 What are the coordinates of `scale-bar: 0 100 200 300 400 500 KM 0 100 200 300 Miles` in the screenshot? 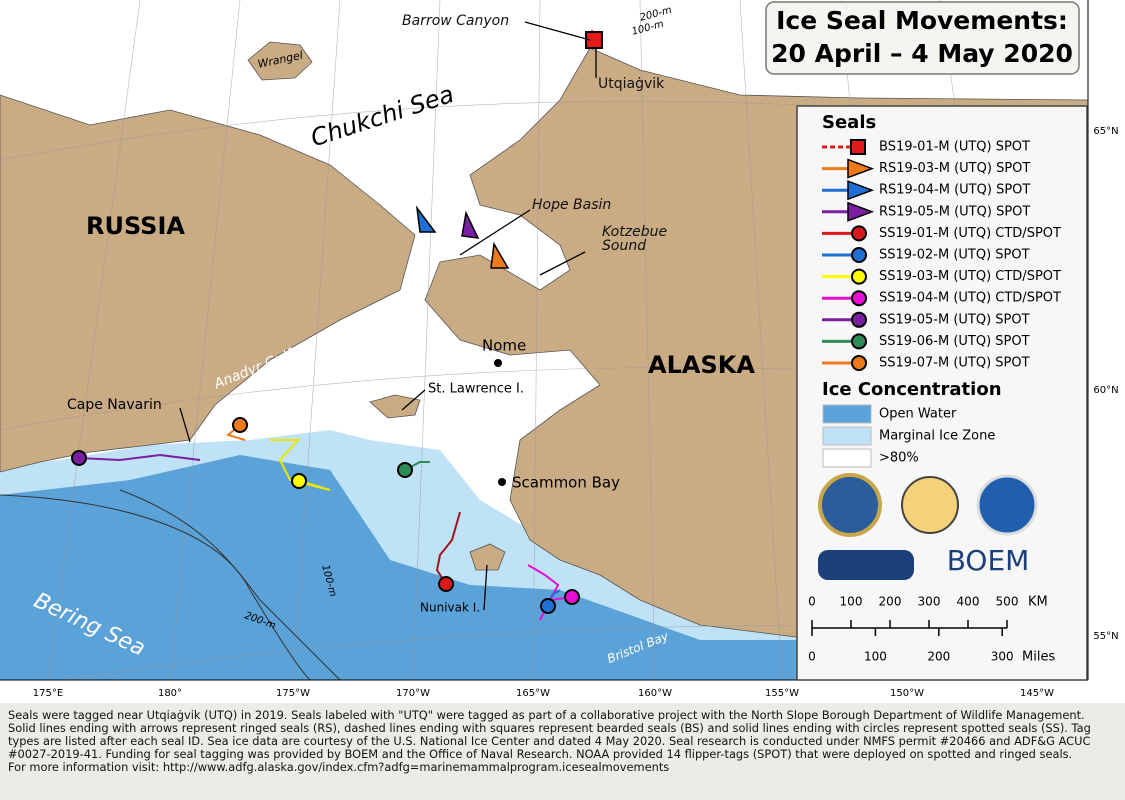 It's located at (931, 630).